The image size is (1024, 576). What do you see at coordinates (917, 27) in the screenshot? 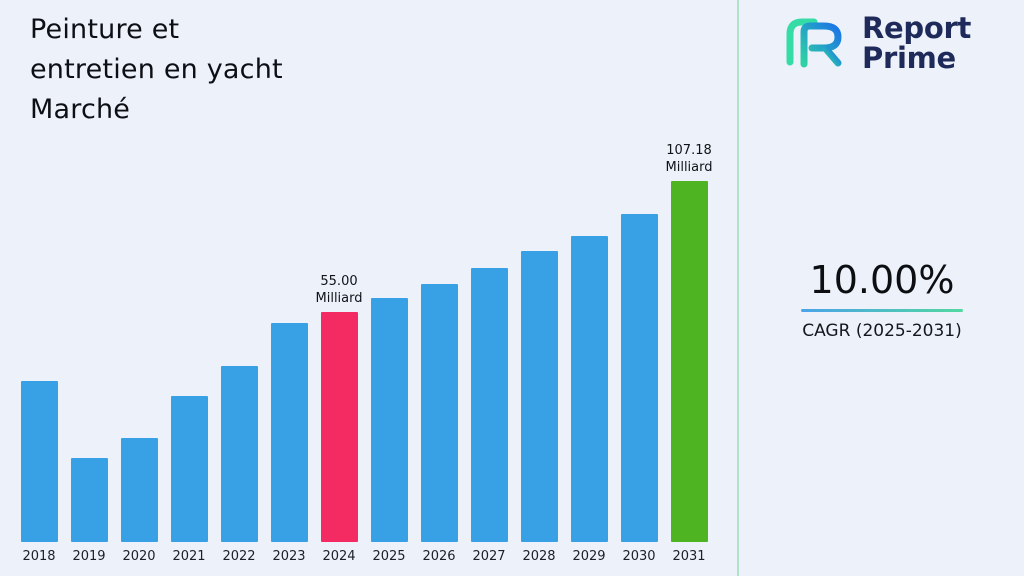
I see `brand-name-report: Report` at bounding box center [917, 27].